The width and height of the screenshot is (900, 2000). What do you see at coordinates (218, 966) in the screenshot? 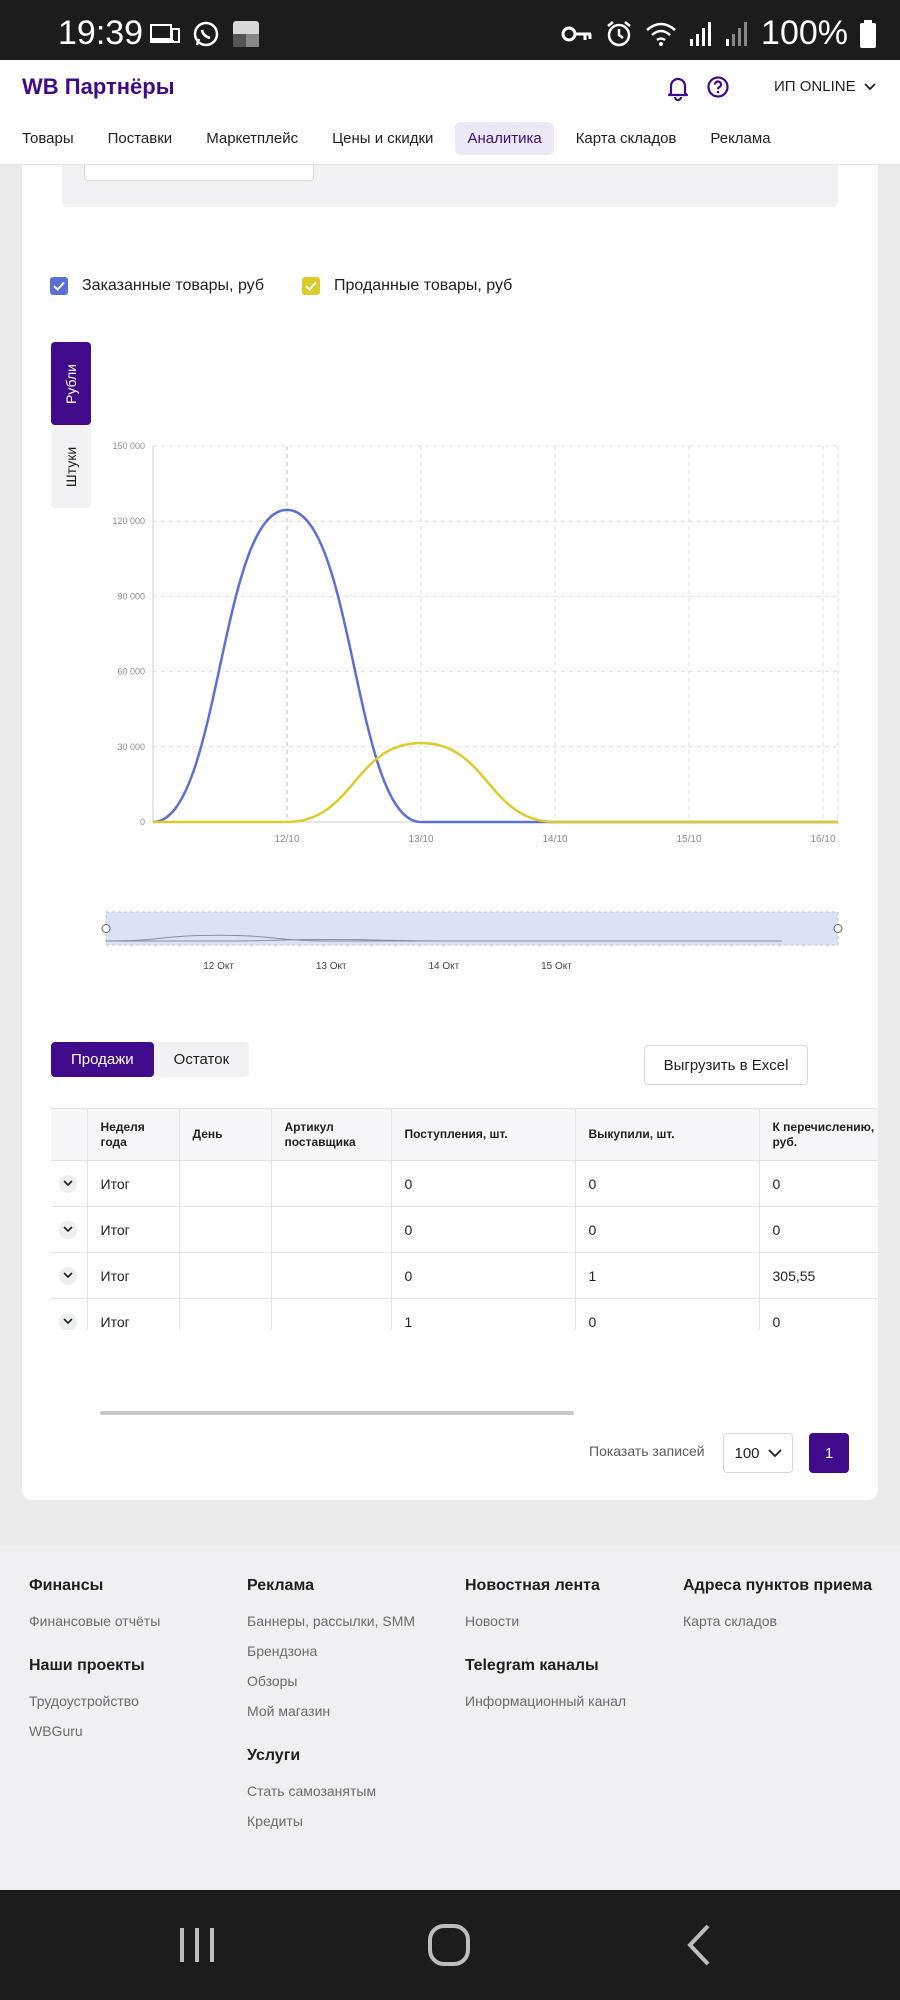
I see `navigator-label: 12 Окт` at bounding box center [218, 966].